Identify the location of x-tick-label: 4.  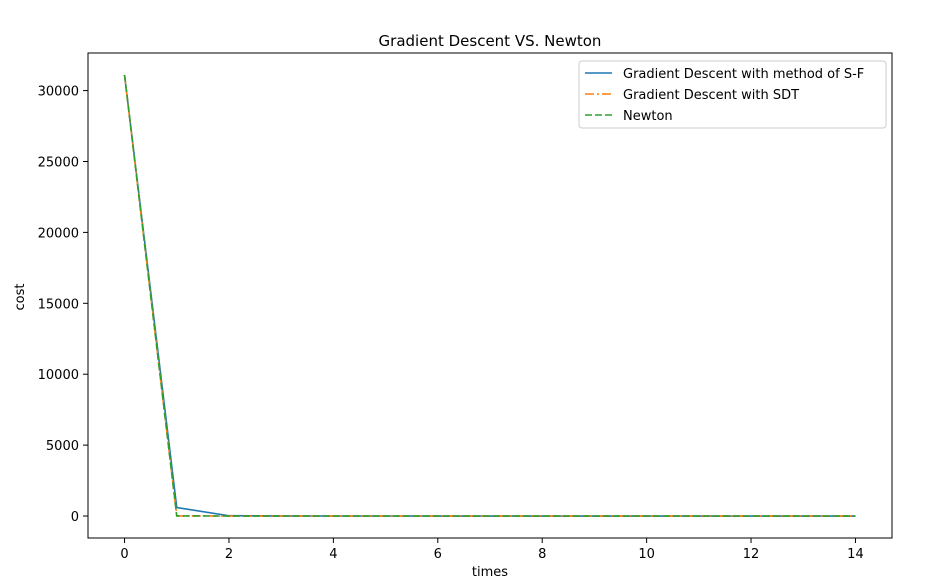
(333, 554).